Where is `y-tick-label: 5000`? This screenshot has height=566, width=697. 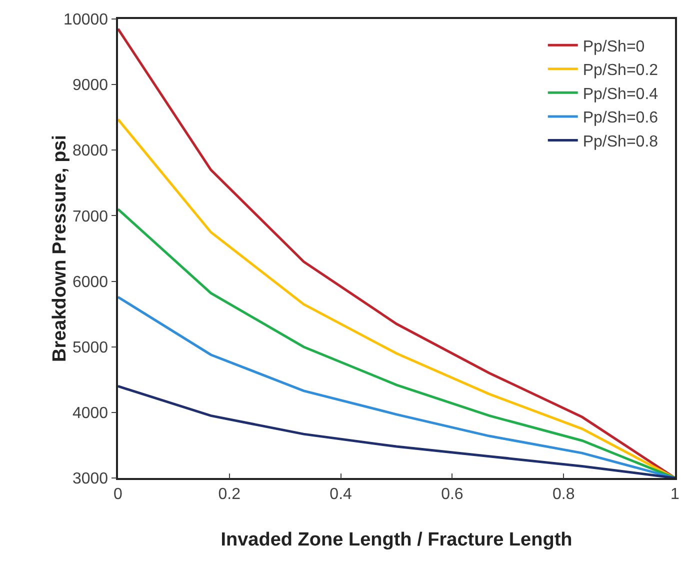
y-tick-label: 5000 is located at coordinates (90, 347).